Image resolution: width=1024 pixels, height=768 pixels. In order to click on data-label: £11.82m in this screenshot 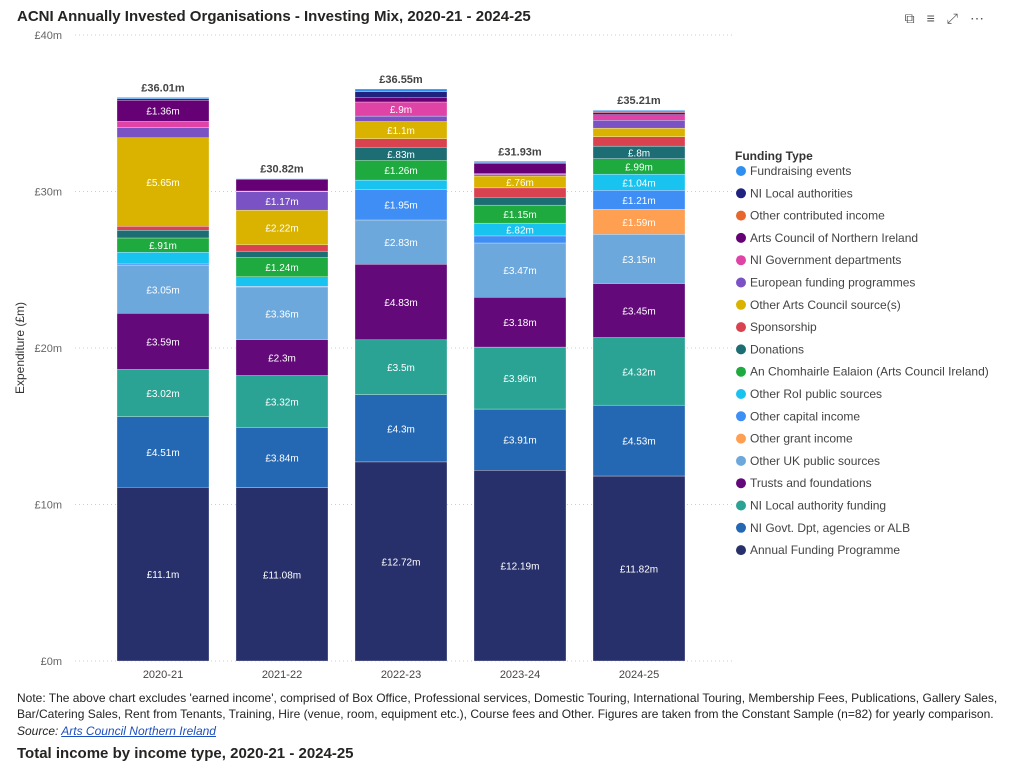, I will do `click(639, 570)`.